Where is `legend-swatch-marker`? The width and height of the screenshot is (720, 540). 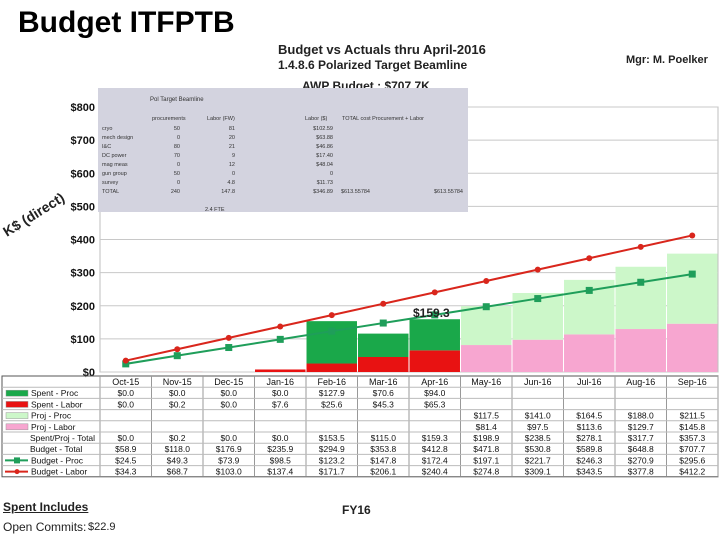
legend-swatch-marker is located at coordinates (17, 472).